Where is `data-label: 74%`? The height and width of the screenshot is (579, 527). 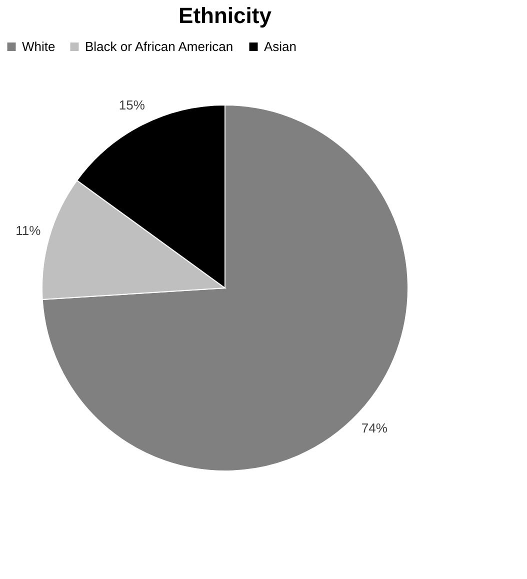
data-label: 74% is located at coordinates (374, 428).